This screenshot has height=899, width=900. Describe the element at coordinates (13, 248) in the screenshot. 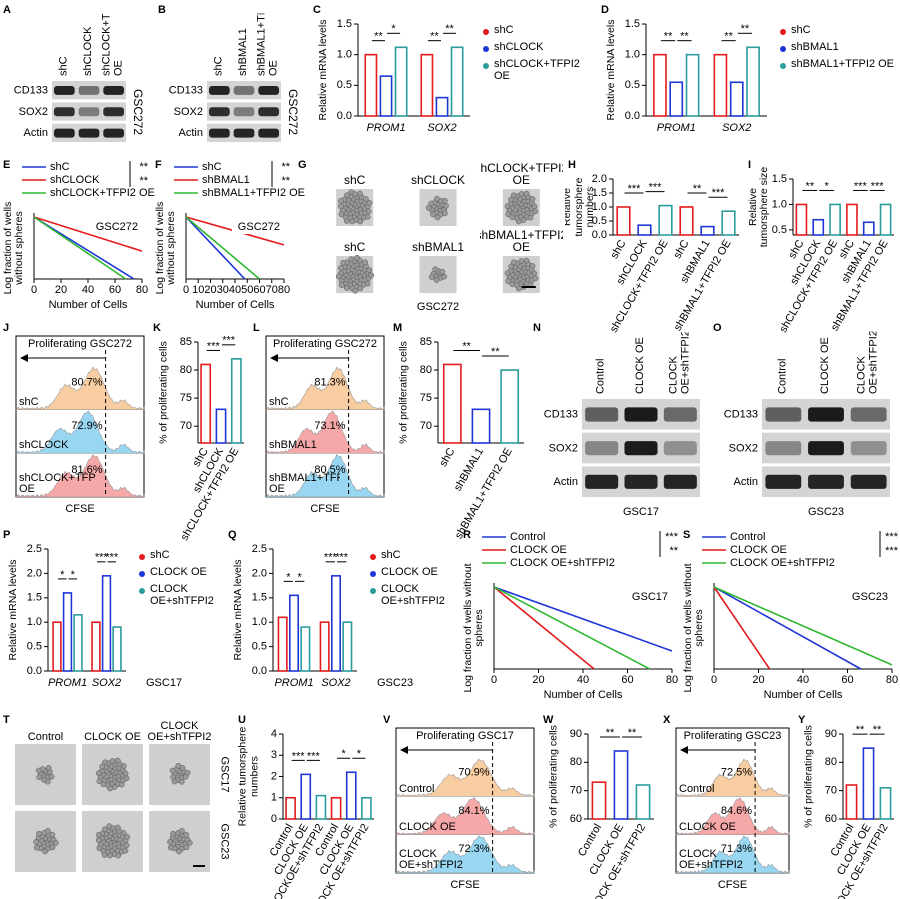

I see `y-axis-title-holder: Log fraction of wells without spheres` at that location.